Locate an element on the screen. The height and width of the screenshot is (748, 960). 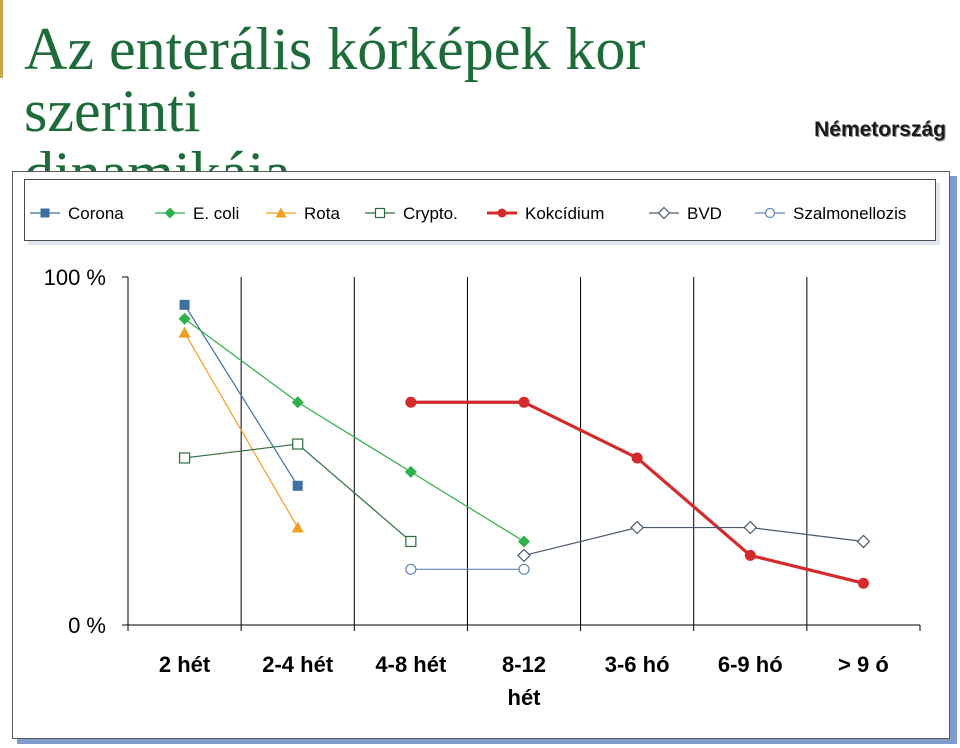
series-line-kokc-dium is located at coordinates (637, 492).